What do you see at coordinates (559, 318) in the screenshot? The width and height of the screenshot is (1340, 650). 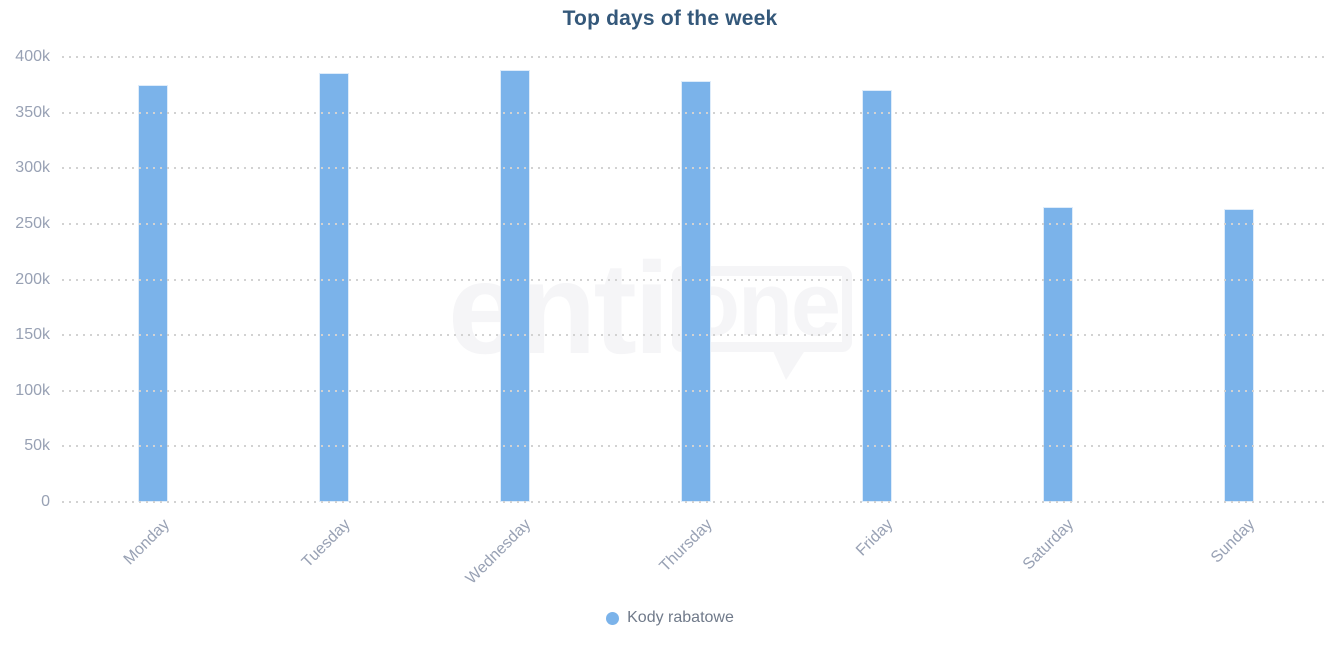 I see `watermark-text-senti: senti` at bounding box center [559, 318].